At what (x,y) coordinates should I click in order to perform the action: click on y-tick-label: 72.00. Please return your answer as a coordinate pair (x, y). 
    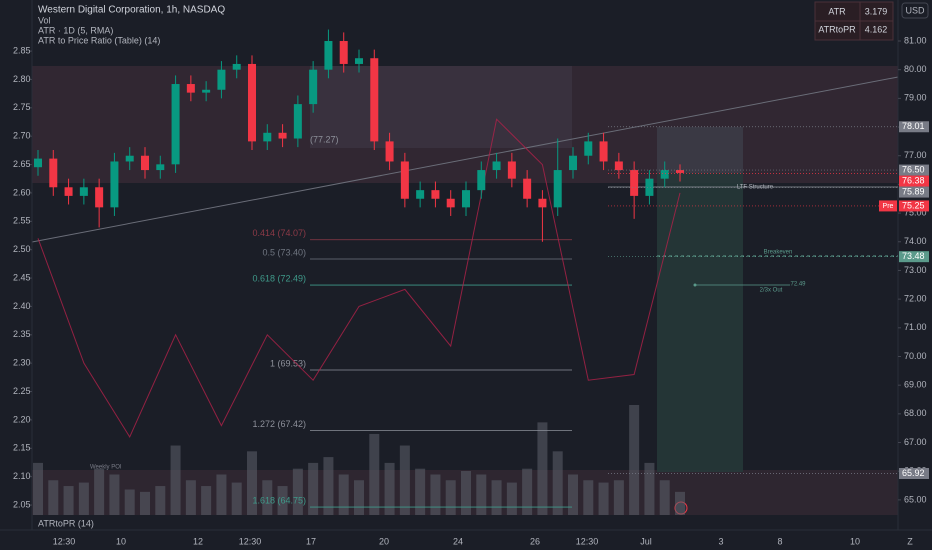
    Looking at the image, I should click on (915, 299).